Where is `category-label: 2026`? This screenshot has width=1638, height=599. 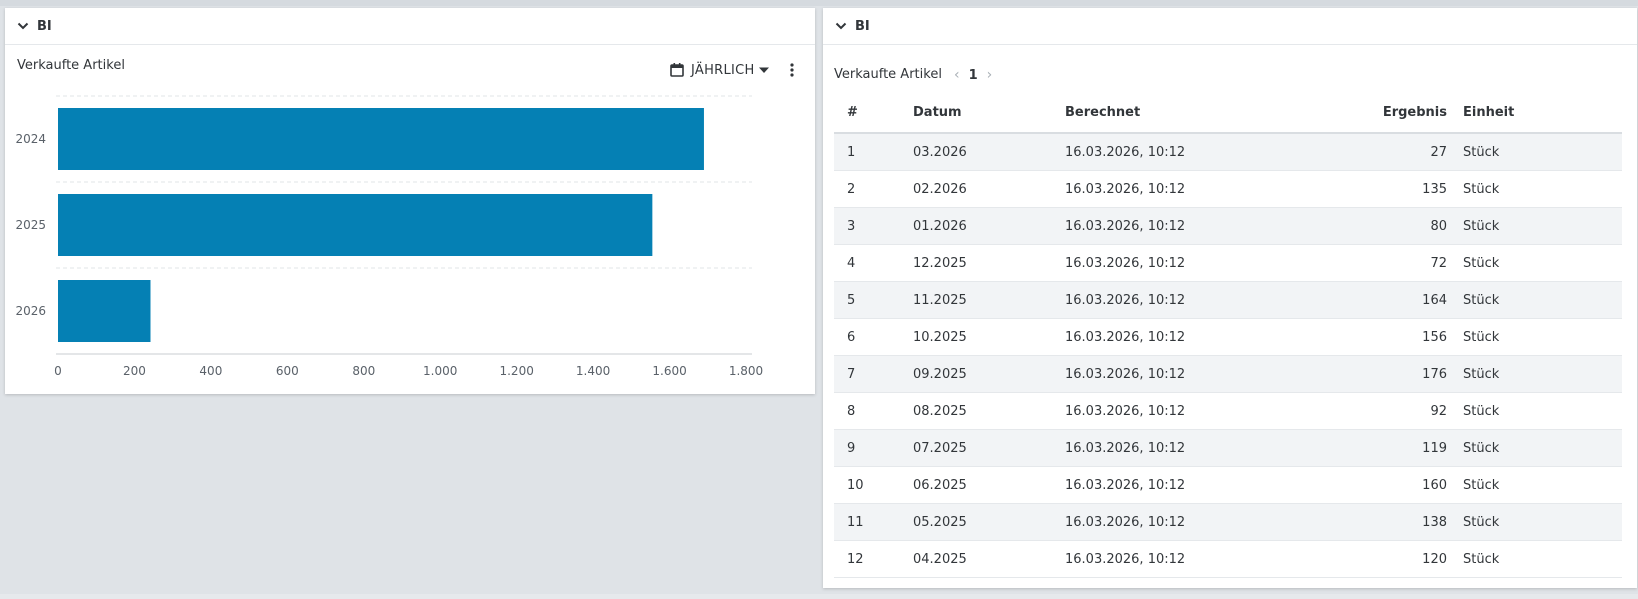 category-label: 2026 is located at coordinates (30, 311).